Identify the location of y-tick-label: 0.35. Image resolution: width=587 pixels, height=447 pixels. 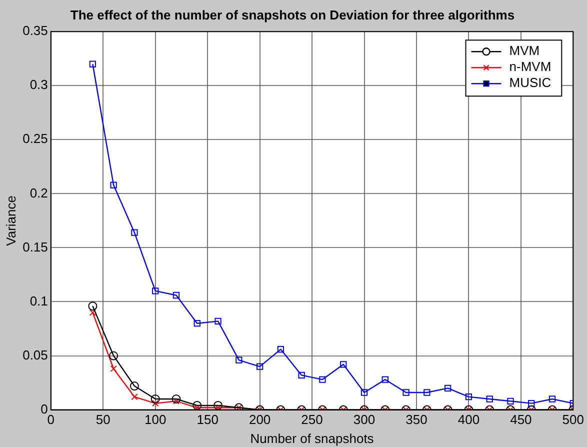
(35, 30).